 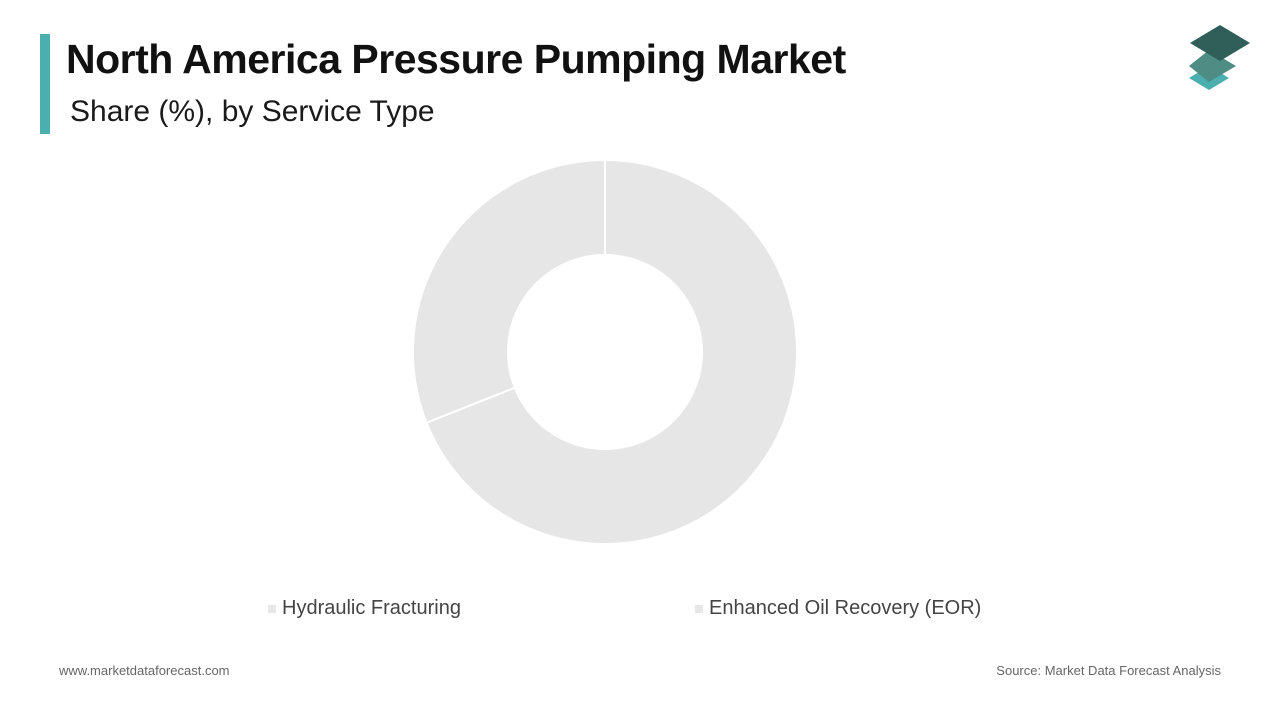 What do you see at coordinates (252, 111) in the screenshot?
I see `page-subtitle: Share (%), by Service Type` at bounding box center [252, 111].